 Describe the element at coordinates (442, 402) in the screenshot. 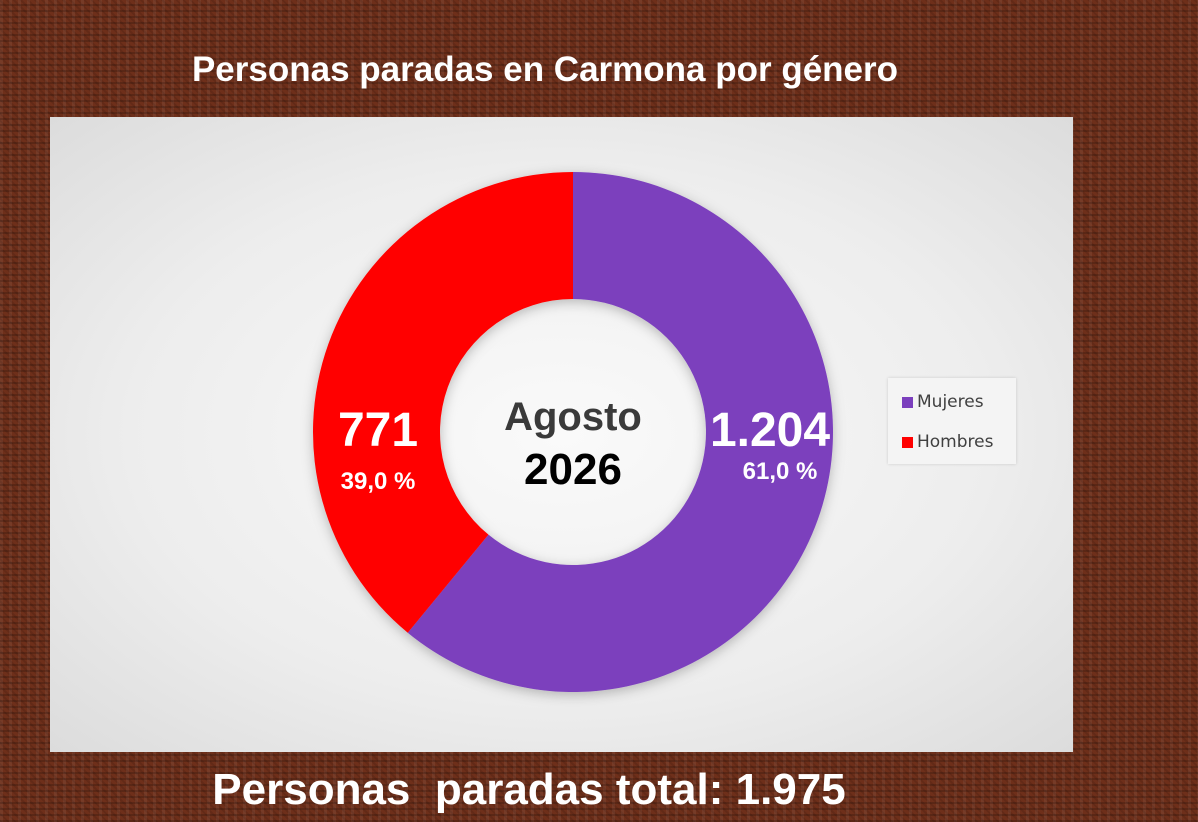

I see `donut-slice-hombres` at that location.